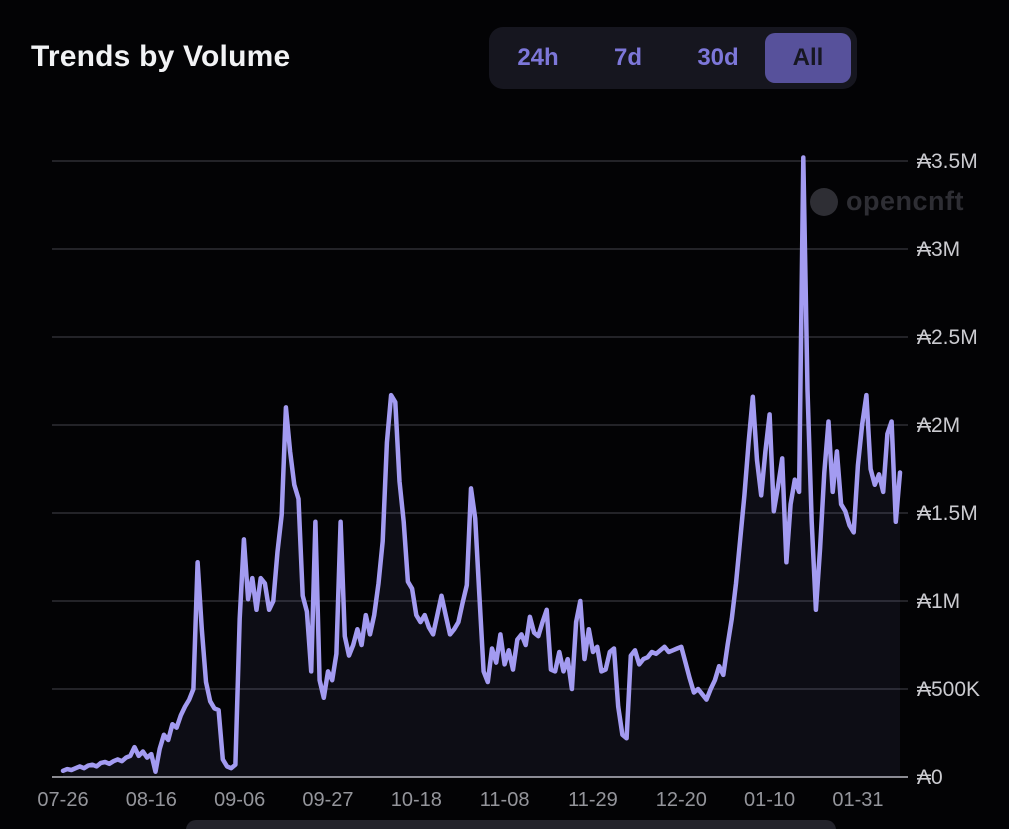 Image resolution: width=1009 pixels, height=829 pixels. Describe the element at coordinates (808, 58) in the screenshot. I see `range-all-button: All` at that location.